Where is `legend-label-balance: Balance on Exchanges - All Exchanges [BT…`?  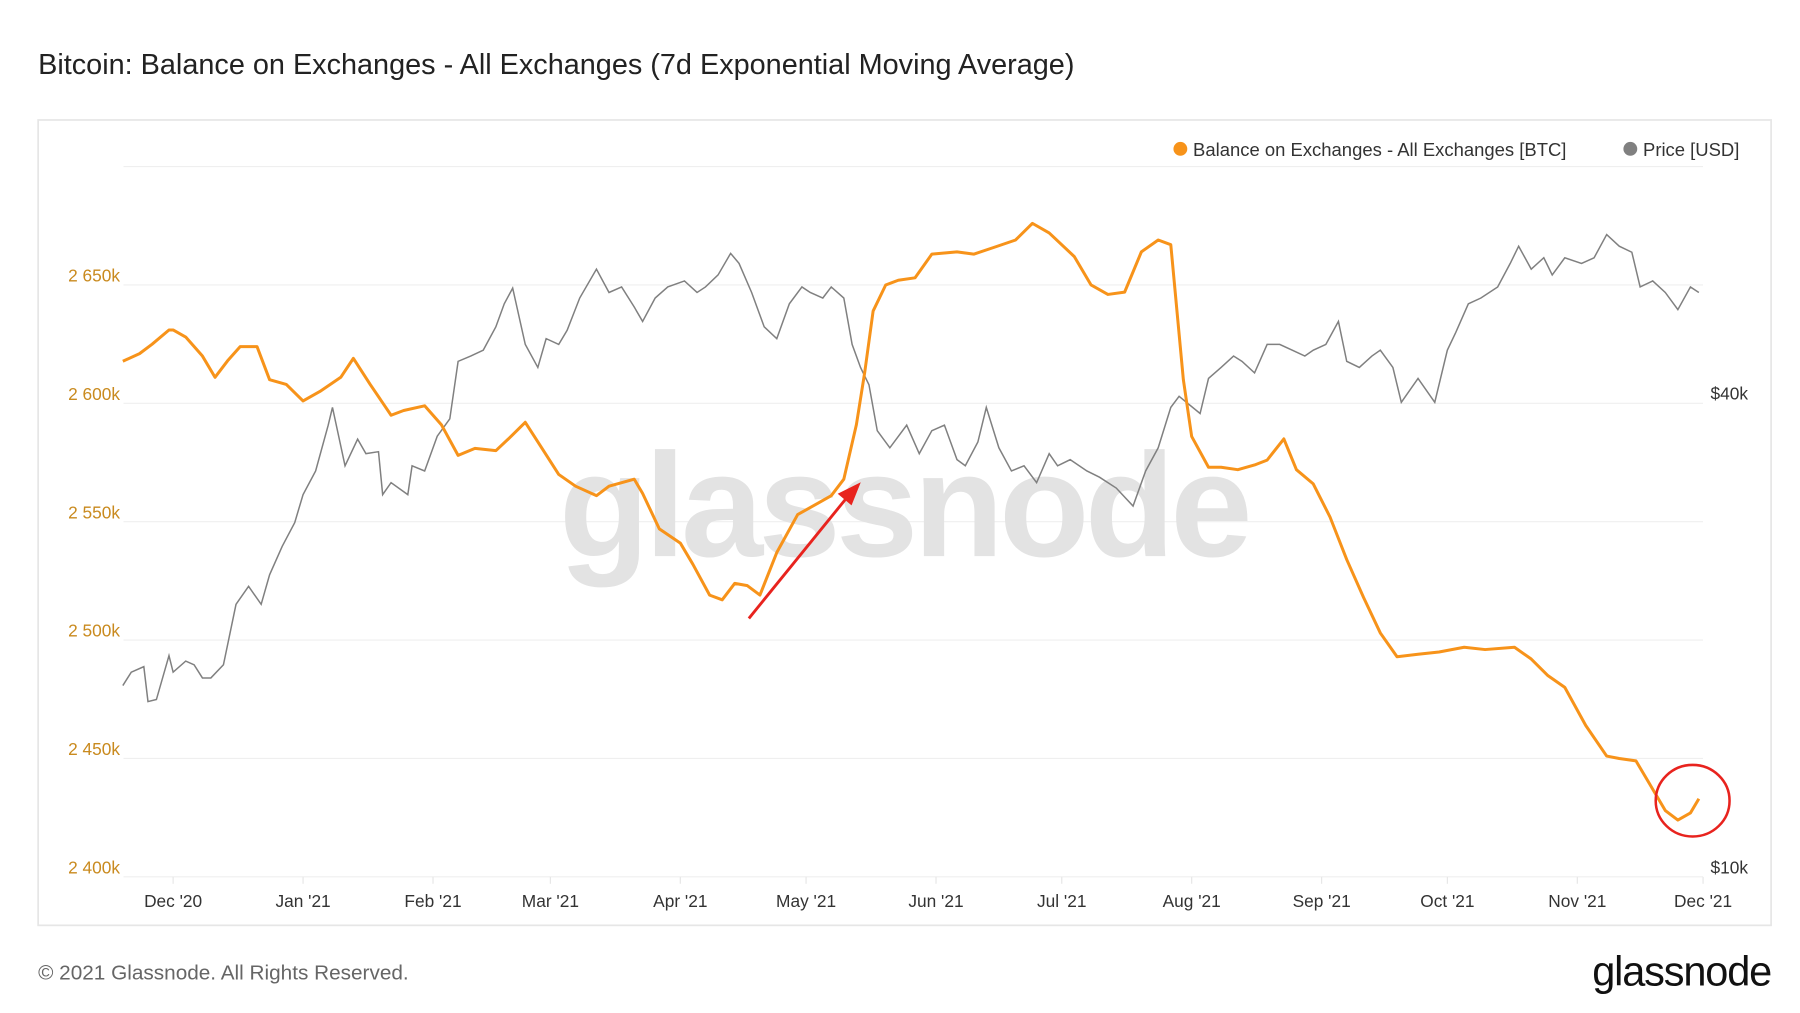
legend-label-balance: Balance on Exchanges - All Exchanges [BT… is located at coordinates (1379, 149).